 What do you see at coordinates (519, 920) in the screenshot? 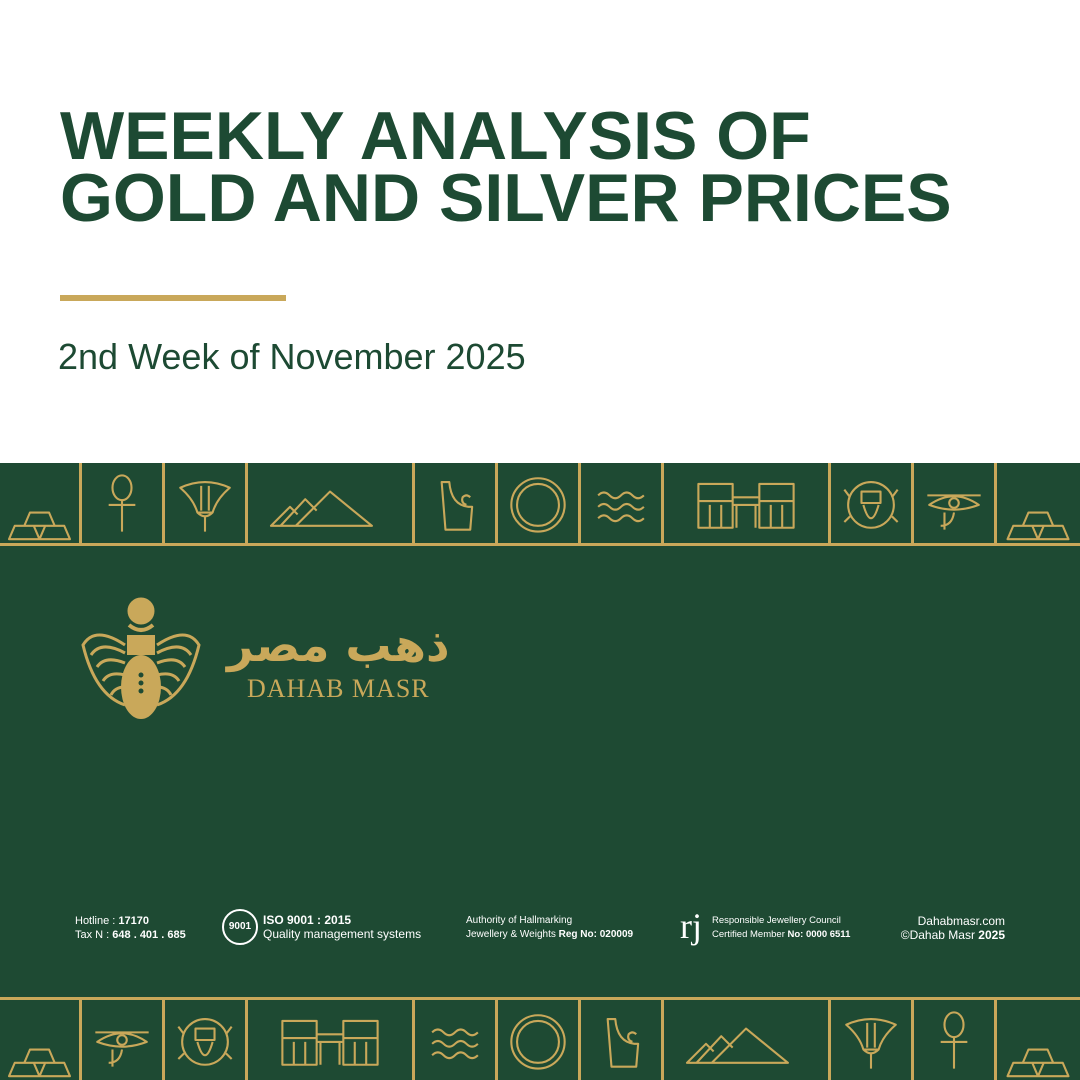
I see `hallmark-line1: Authority of Hallmarking` at bounding box center [519, 920].